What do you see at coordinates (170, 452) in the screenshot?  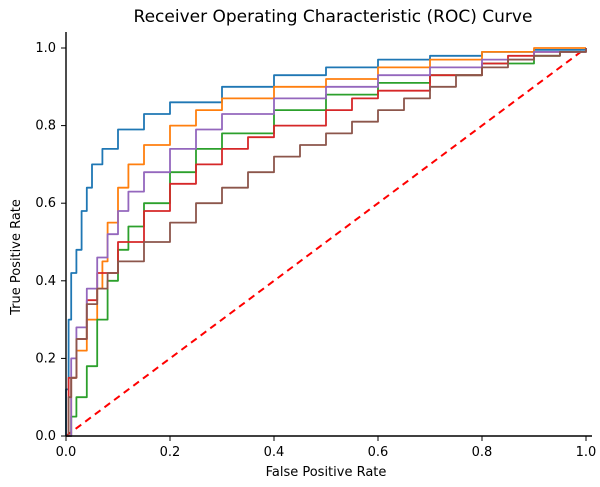 I see `x-tick-label: 0.2` at bounding box center [170, 452].